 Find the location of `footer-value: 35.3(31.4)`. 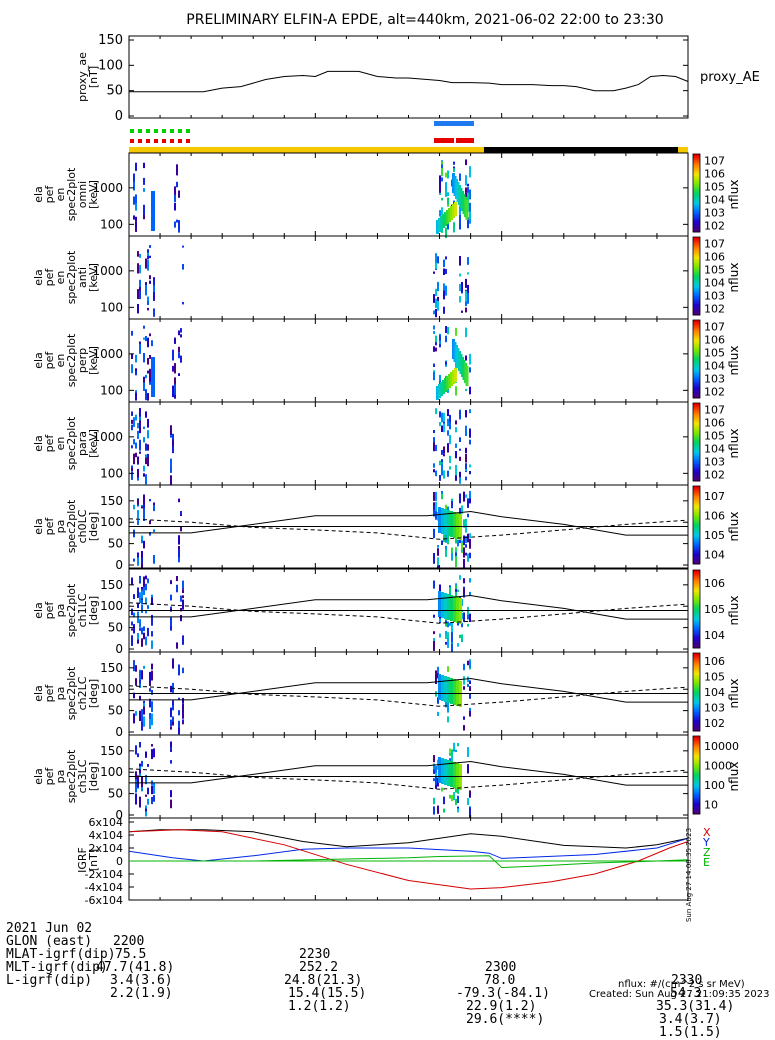

footer-value: 35.3(31.4) is located at coordinates (695, 1006).